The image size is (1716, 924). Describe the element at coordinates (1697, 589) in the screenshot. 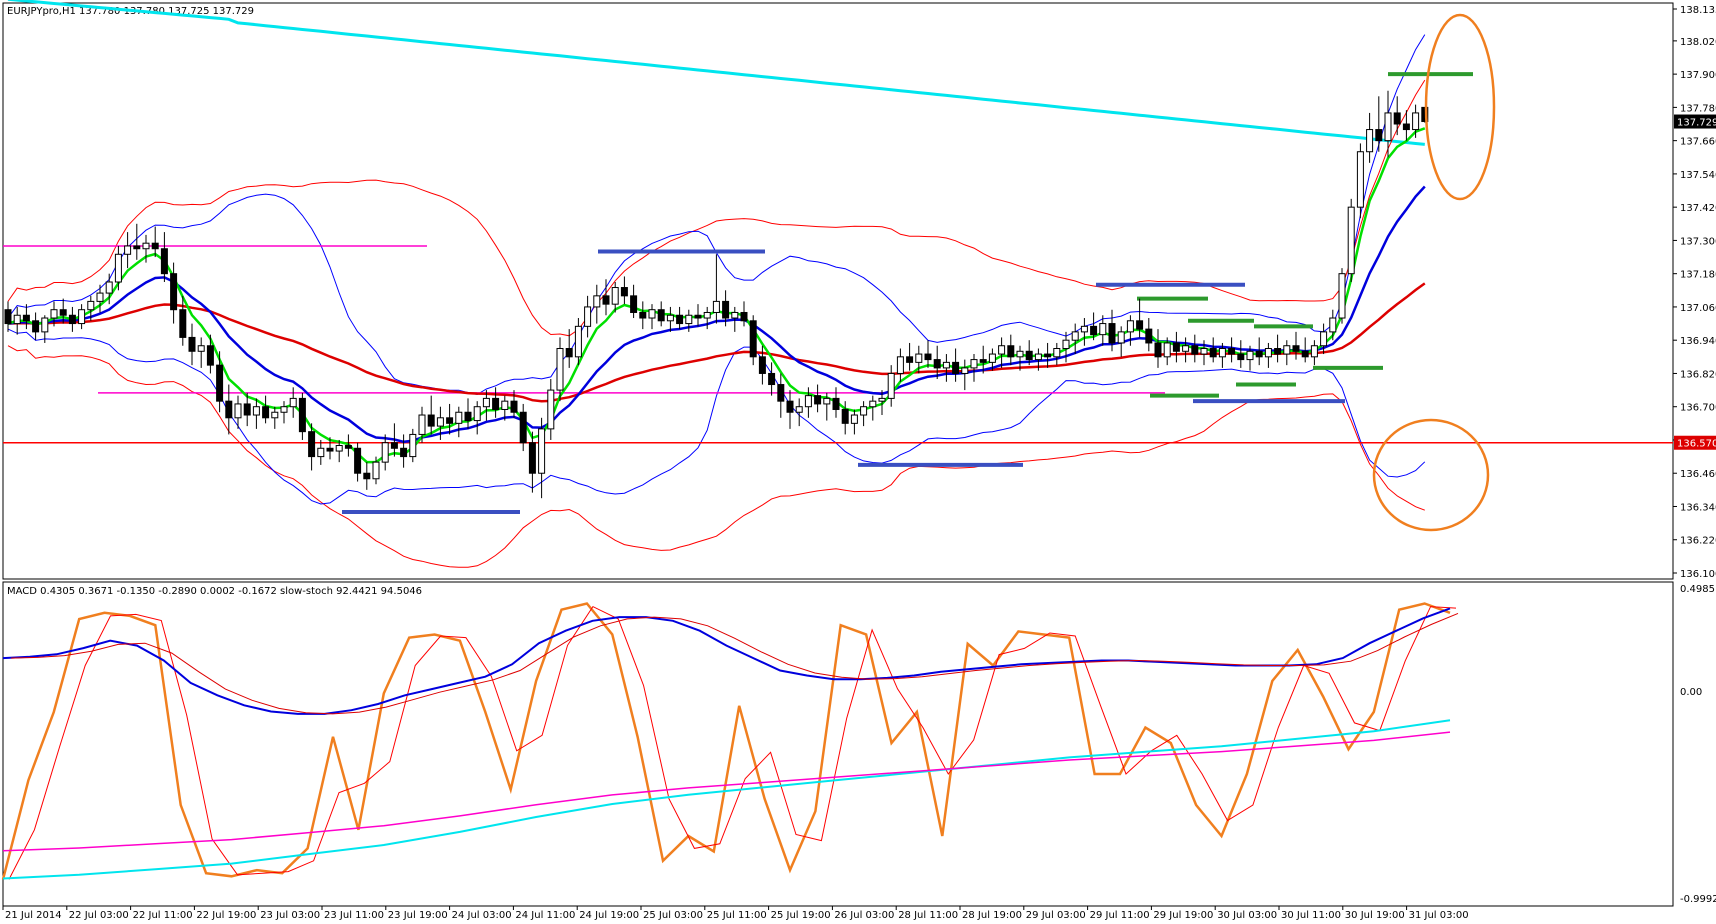

I see `indicator-axis-label: 0.4985` at that location.